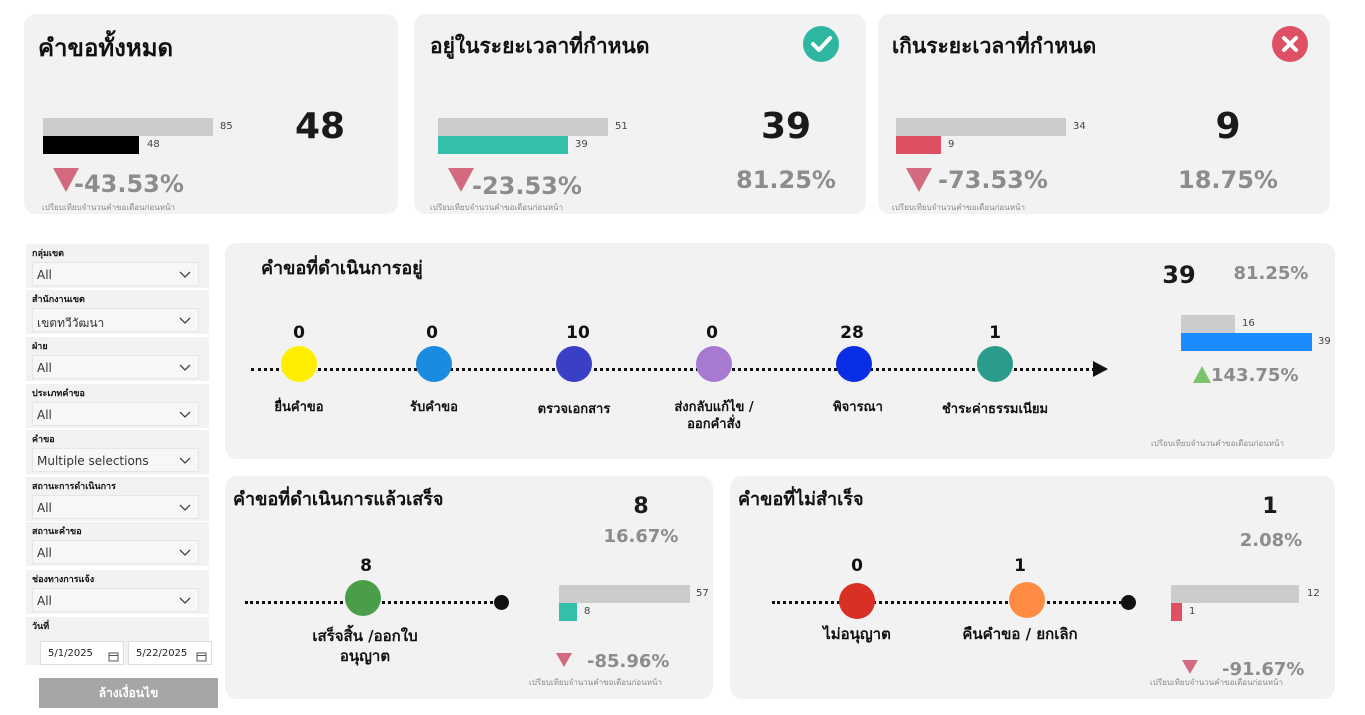  Describe the element at coordinates (1208, 324) in the screenshot. I see `in-progress-bar-prev` at that location.